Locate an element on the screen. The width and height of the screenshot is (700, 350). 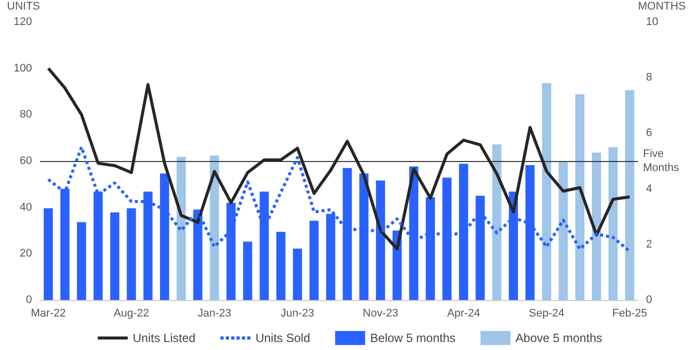
legend-label: Below 5 months is located at coordinates (413, 338).